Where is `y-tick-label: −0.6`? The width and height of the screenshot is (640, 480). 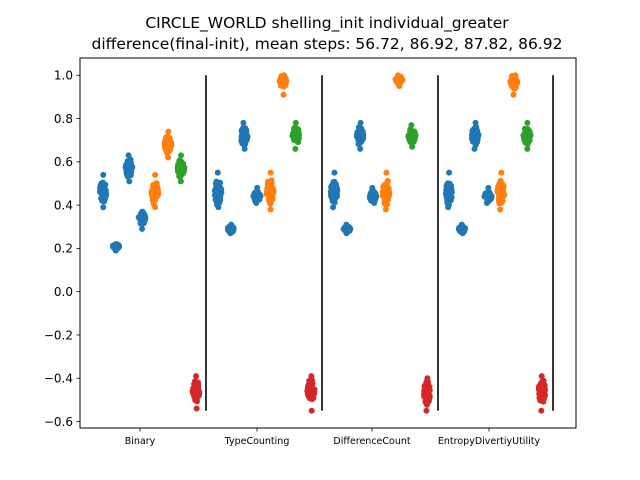
y-tick-label: −0.6 is located at coordinates (58, 422).